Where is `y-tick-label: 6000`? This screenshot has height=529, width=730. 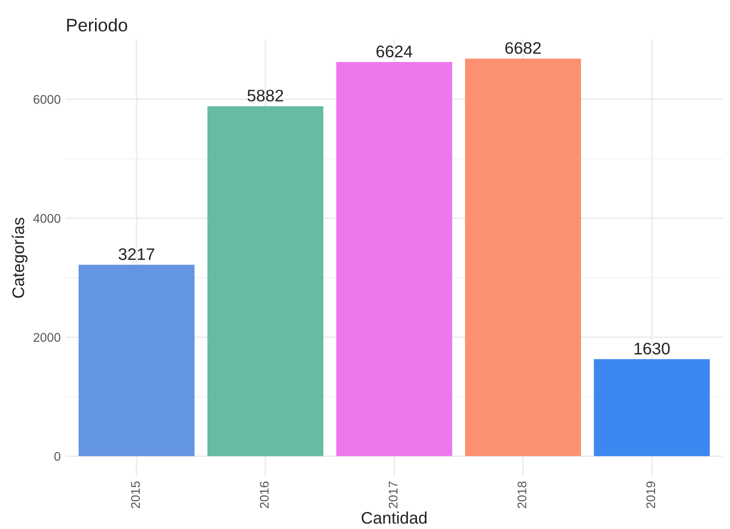
y-tick-label: 6000 is located at coordinates (47, 99).